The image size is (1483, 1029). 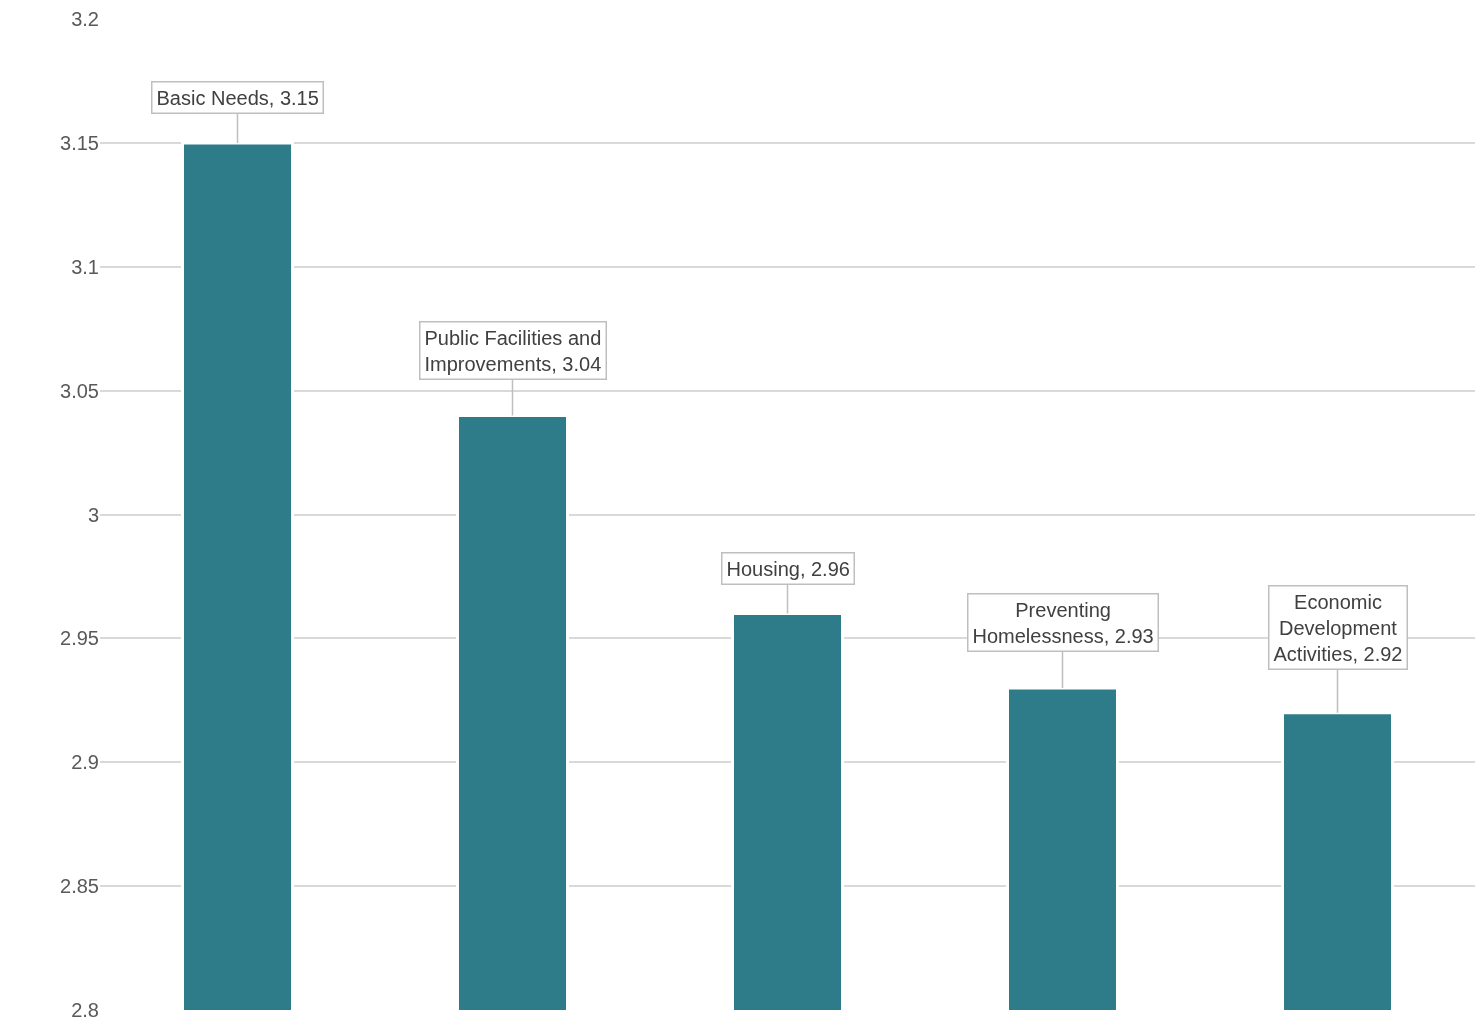 I want to click on data-label: Preventing Homelessness, 2.93, so click(x=1063, y=622).